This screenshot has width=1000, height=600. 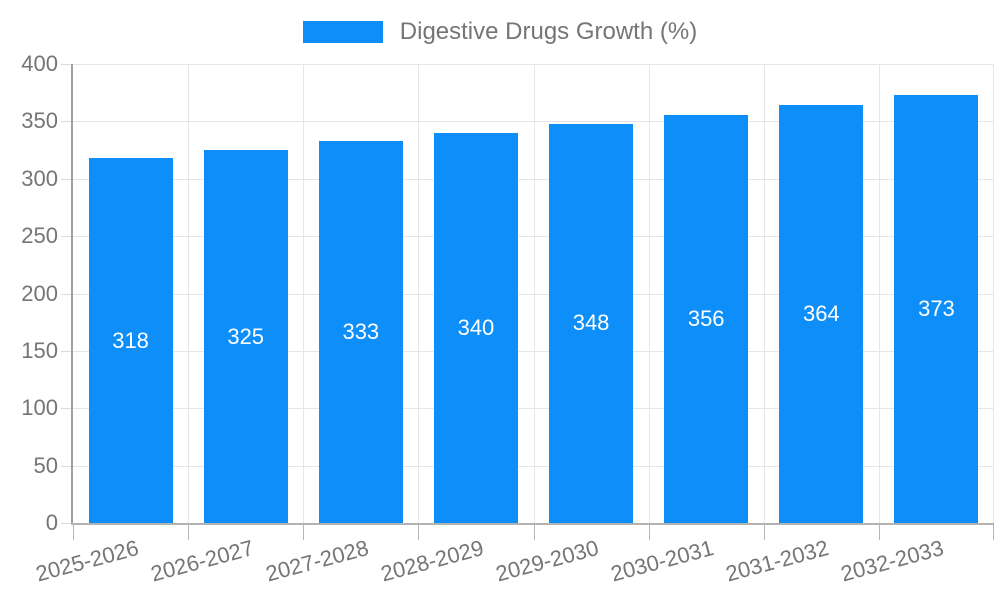 I want to click on bar-value-label: 373, so click(x=936, y=308).